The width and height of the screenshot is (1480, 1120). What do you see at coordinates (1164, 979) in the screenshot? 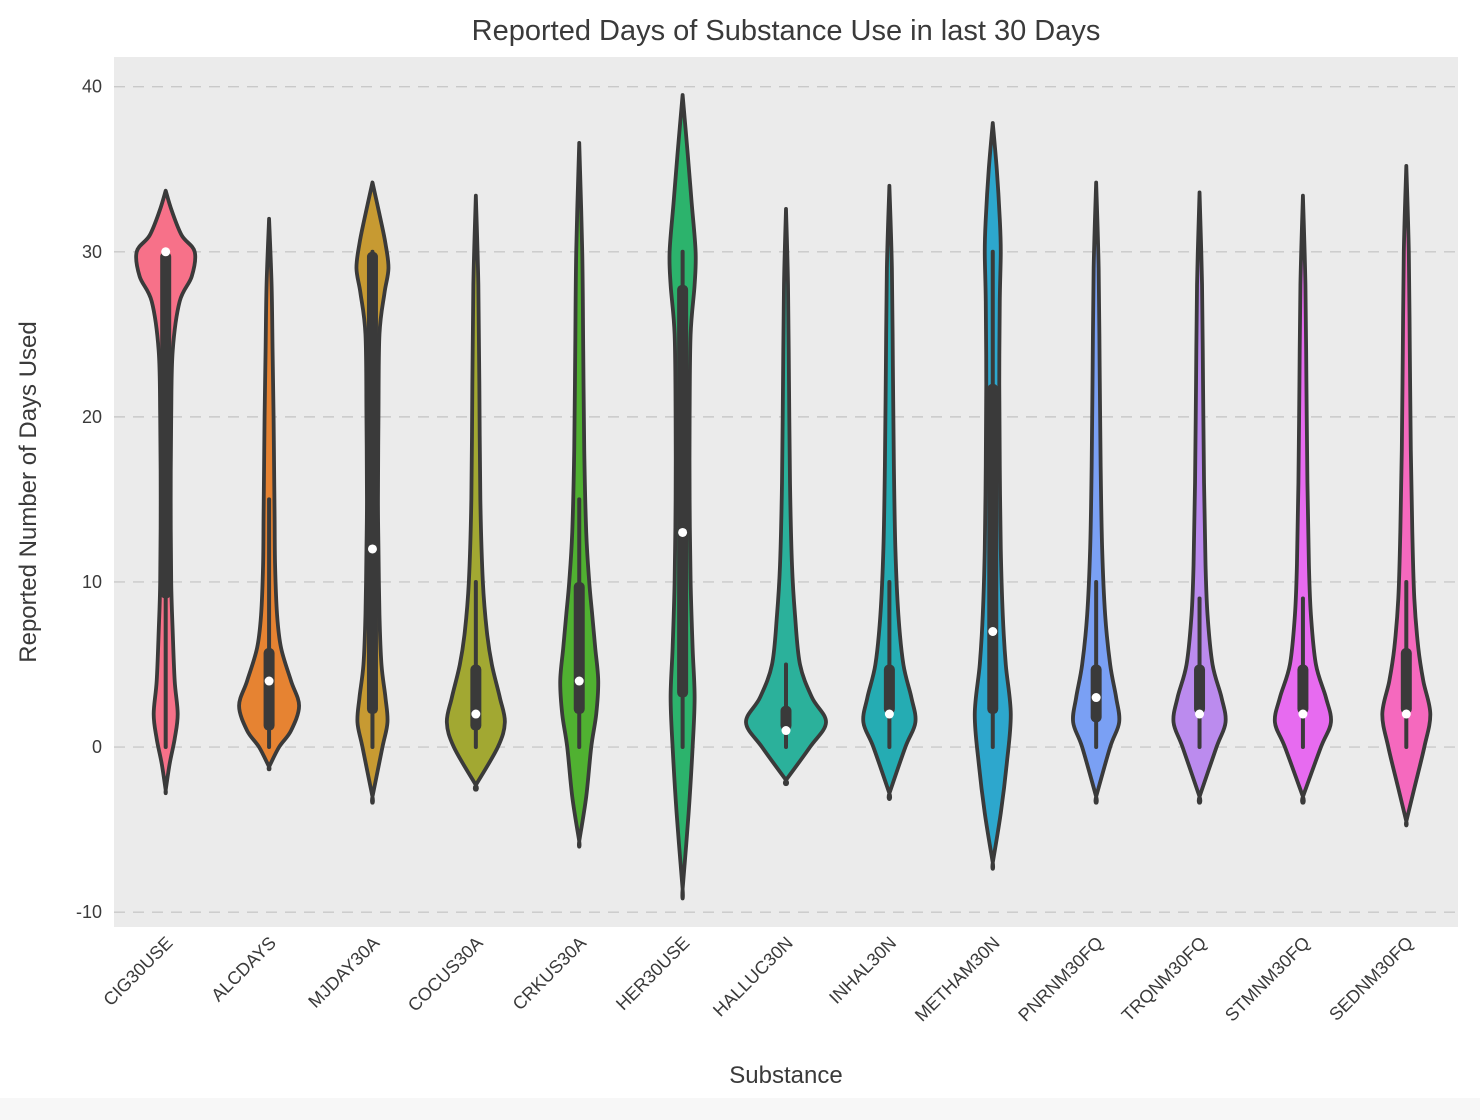
I see `x-tick-label-TRQNM30FQ: TRQNM30FQ` at bounding box center [1164, 979].